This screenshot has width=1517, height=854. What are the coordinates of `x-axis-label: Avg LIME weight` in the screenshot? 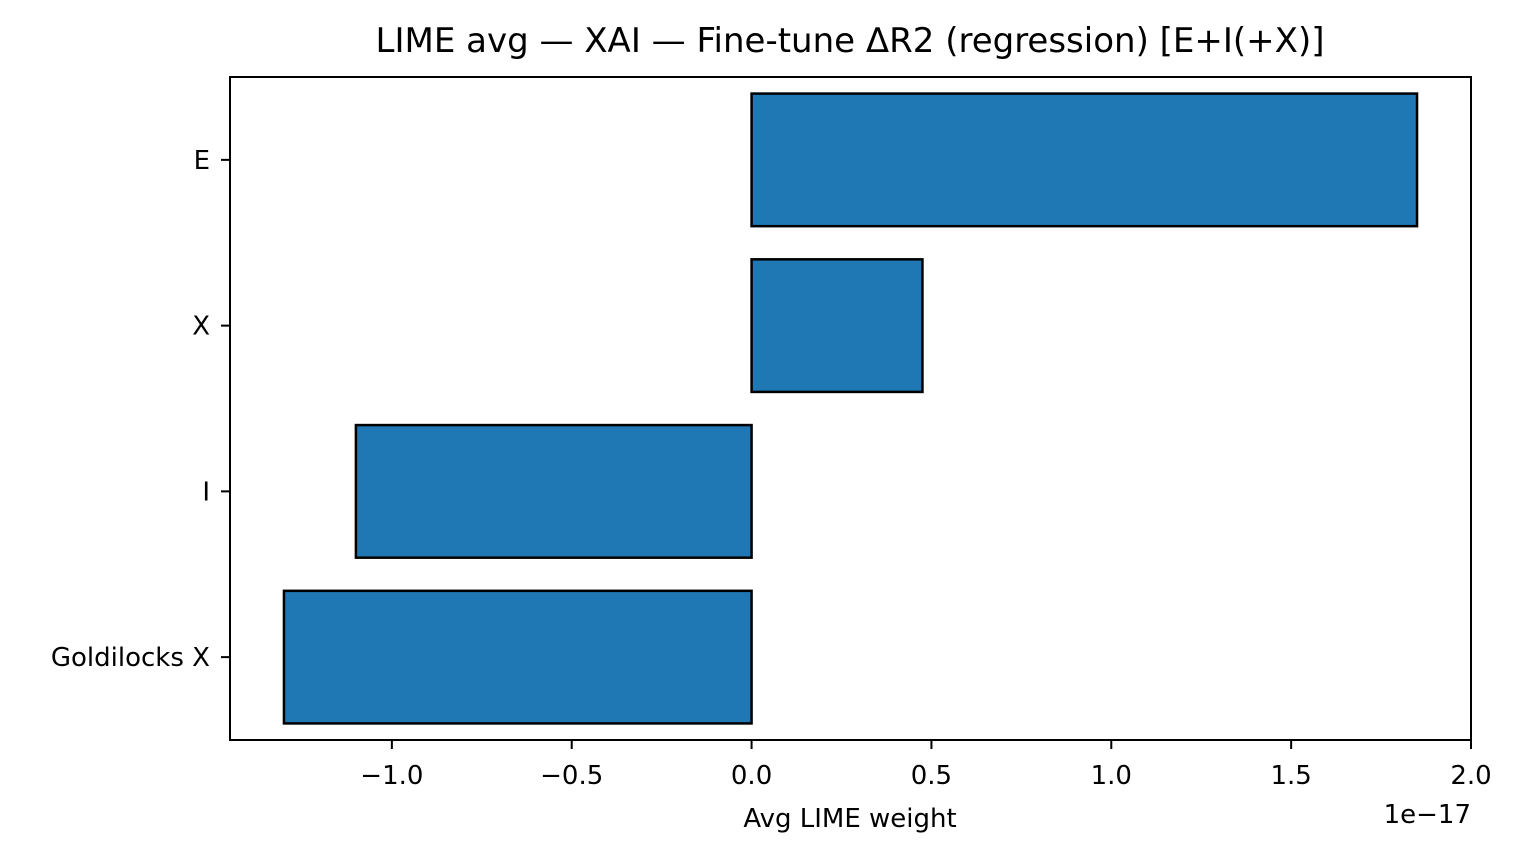 It's located at (849, 819).